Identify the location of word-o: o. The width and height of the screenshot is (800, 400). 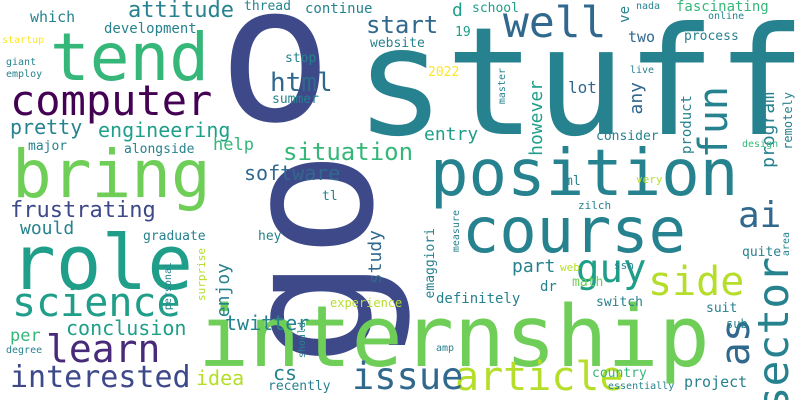
(275, 82).